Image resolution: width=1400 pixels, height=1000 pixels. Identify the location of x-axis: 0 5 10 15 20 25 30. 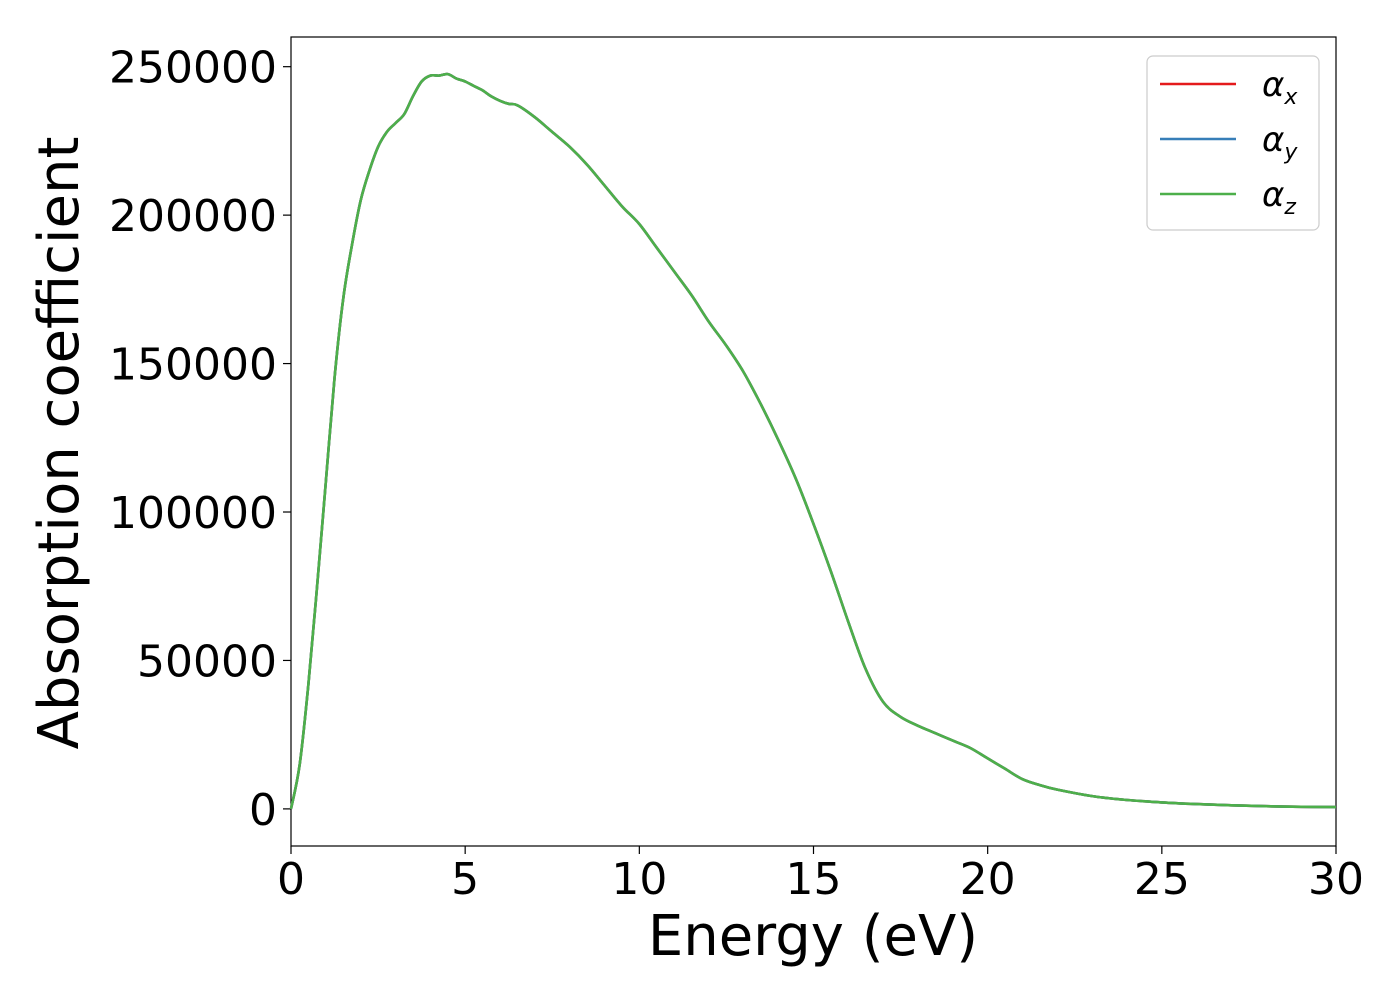
(820, 875).